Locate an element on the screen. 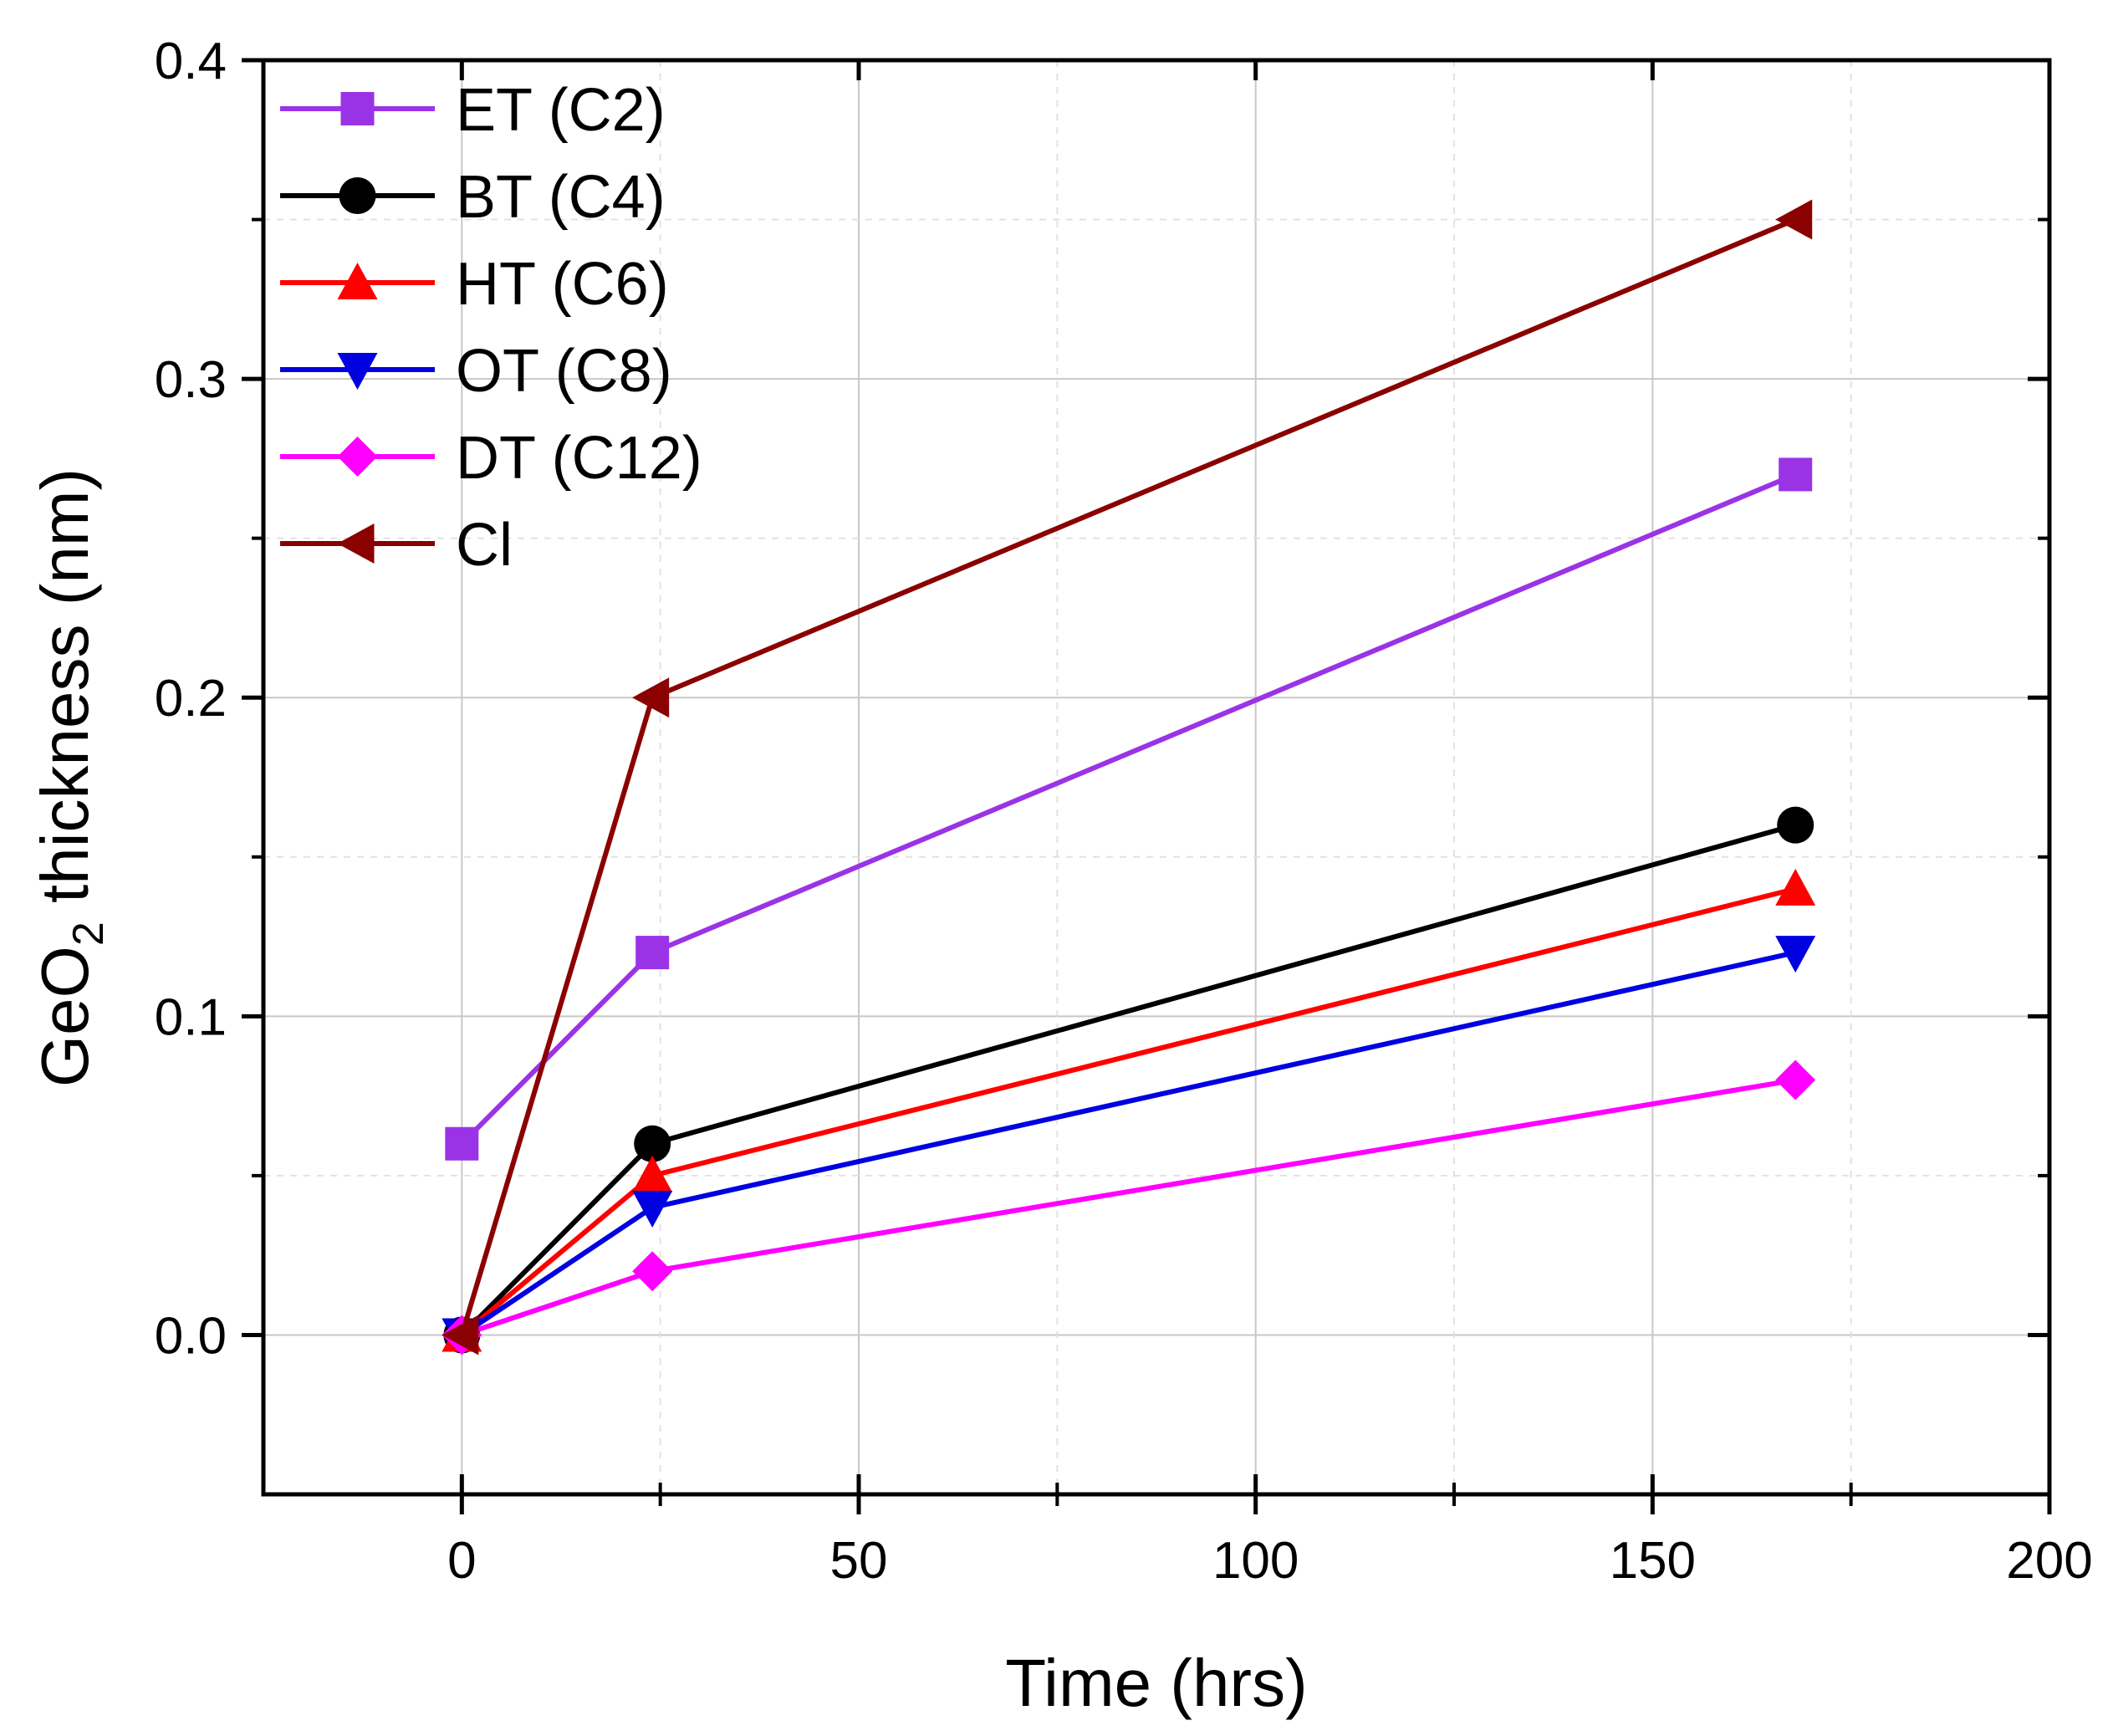 This screenshot has width=2113, height=1736. legend-label: Cl is located at coordinates (484, 545).